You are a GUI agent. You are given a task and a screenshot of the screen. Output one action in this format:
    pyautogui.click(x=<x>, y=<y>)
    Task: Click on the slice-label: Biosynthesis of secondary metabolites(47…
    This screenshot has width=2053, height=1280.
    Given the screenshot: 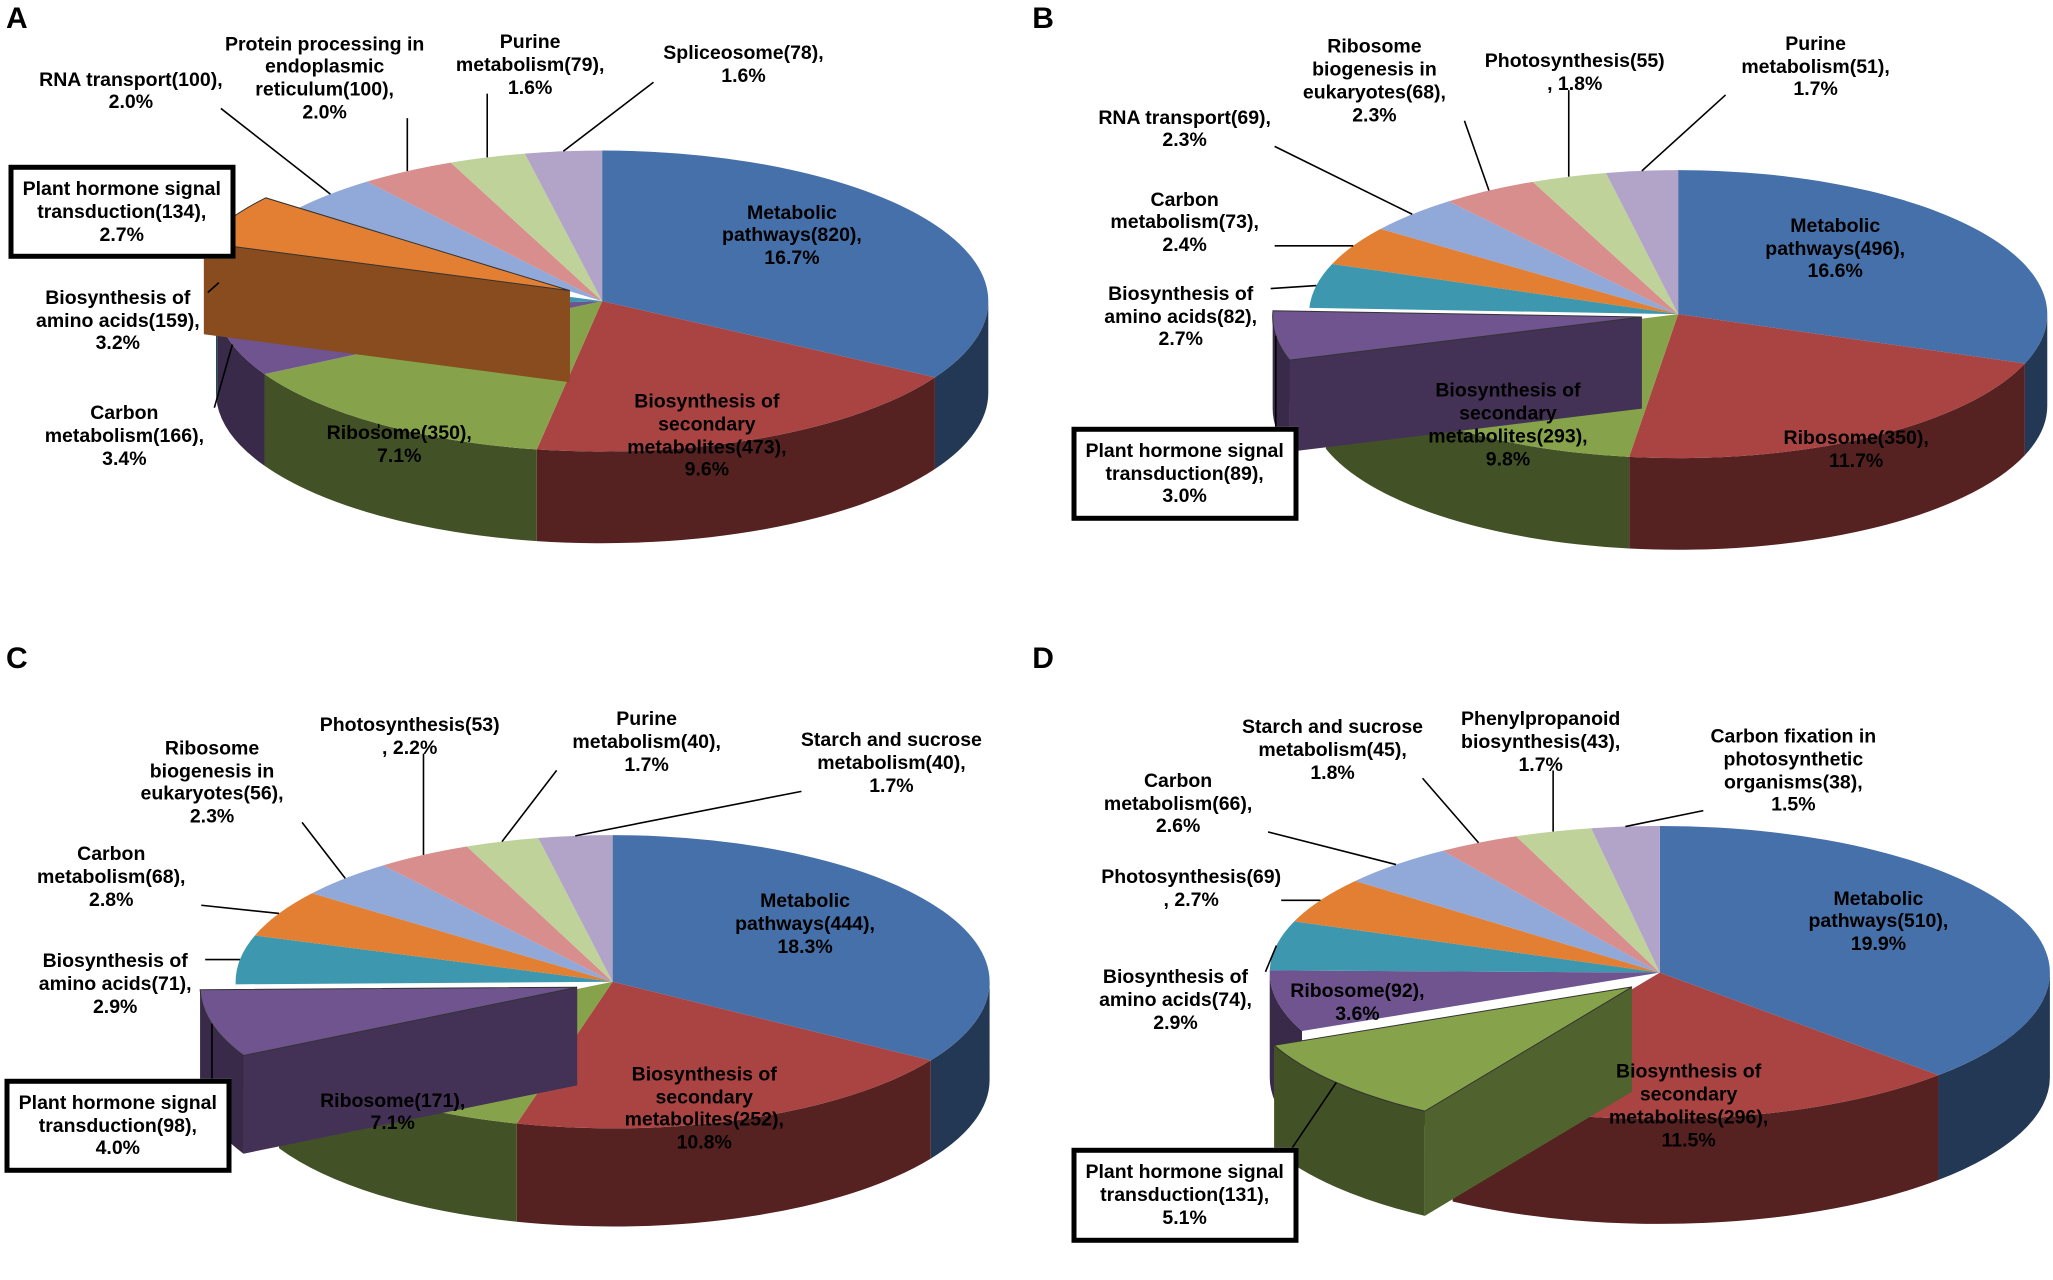 What is the action you would take?
    pyautogui.click(x=707, y=435)
    